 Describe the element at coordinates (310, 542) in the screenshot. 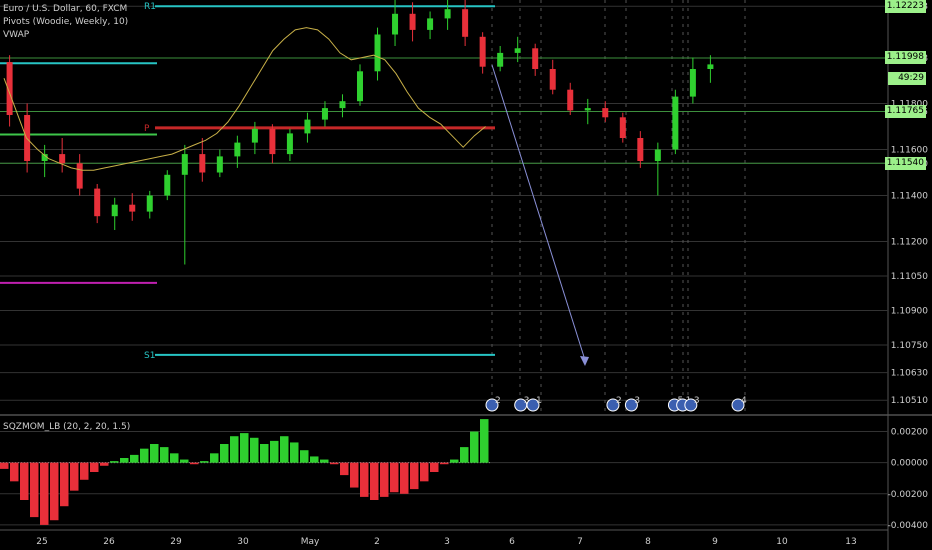

I see `x-tick-label: May` at that location.